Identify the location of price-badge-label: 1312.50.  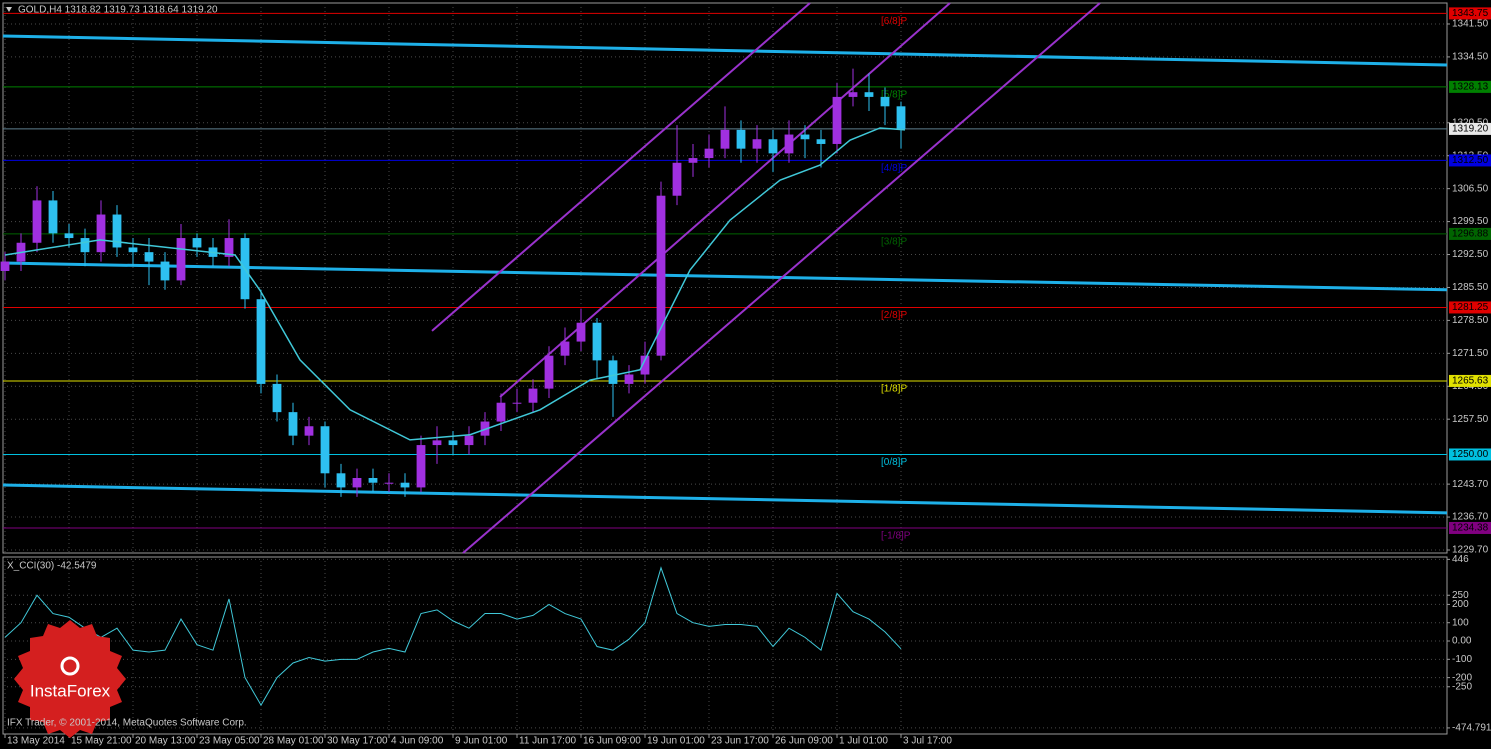
(1470, 160).